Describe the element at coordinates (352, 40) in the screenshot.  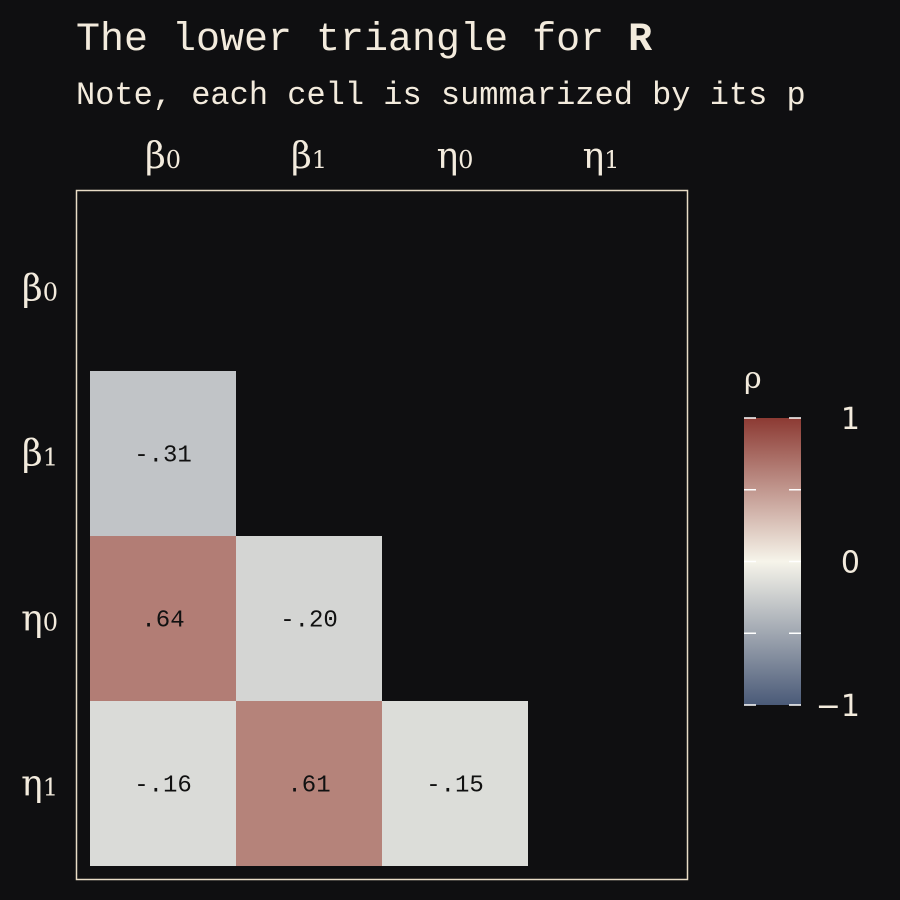
I see `chart-title-text: The lower triangle for` at that location.